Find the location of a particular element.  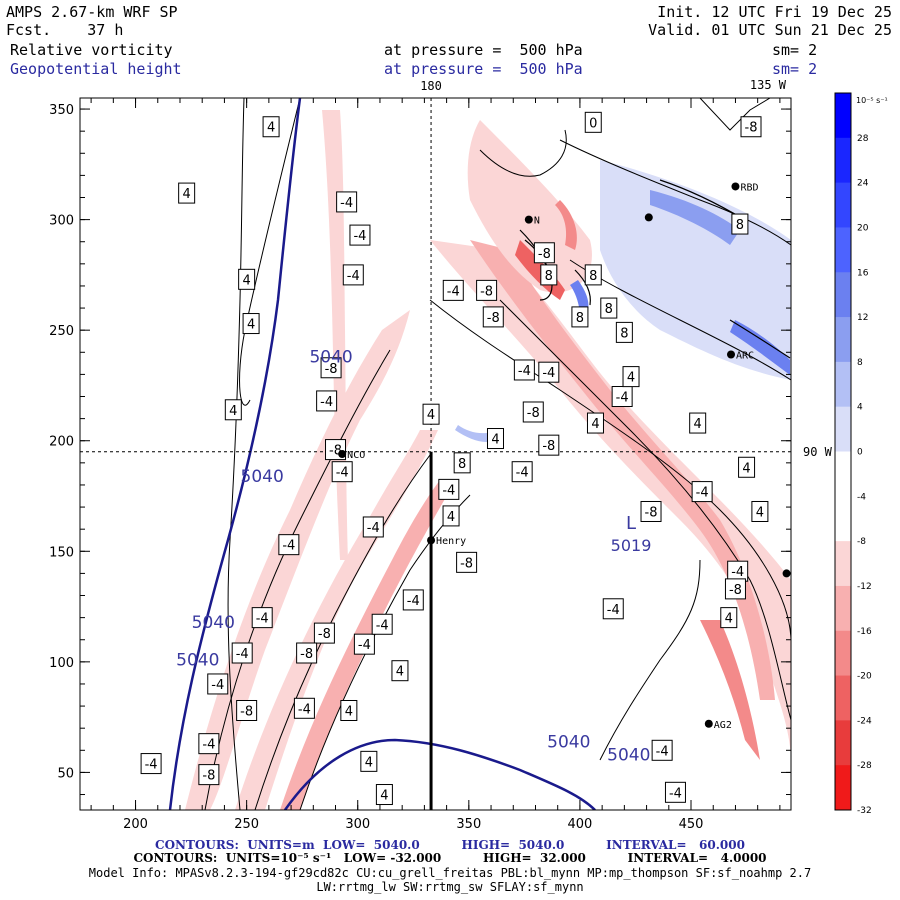

init-time: Init. 12 UTC Fri 19 Dec 25 is located at coordinates (774, 12).